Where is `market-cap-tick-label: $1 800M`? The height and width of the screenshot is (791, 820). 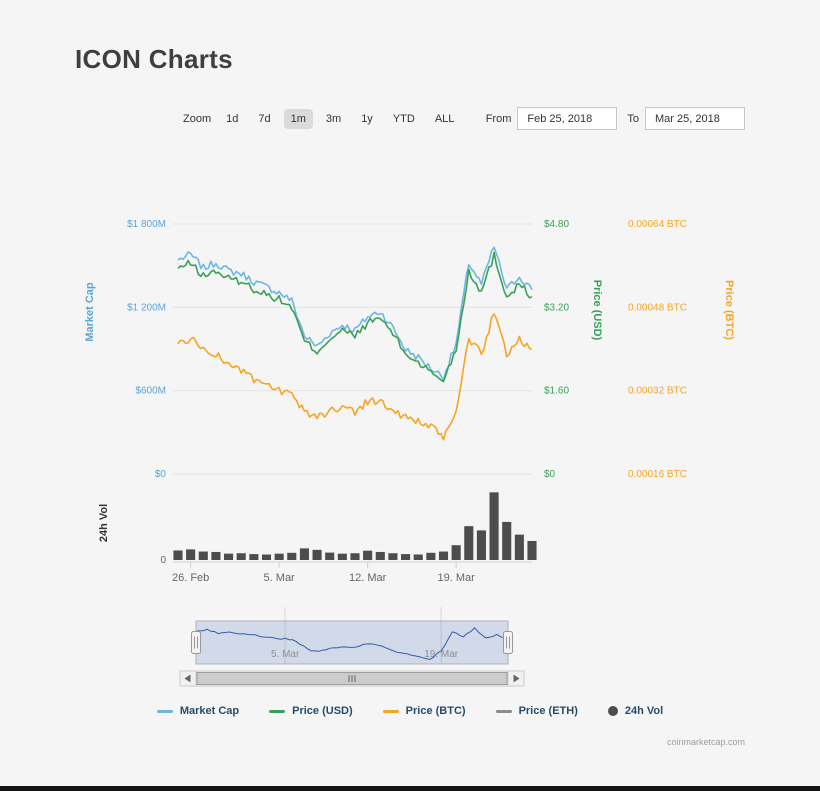 market-cap-tick-label: $1 800M is located at coordinates (146, 224).